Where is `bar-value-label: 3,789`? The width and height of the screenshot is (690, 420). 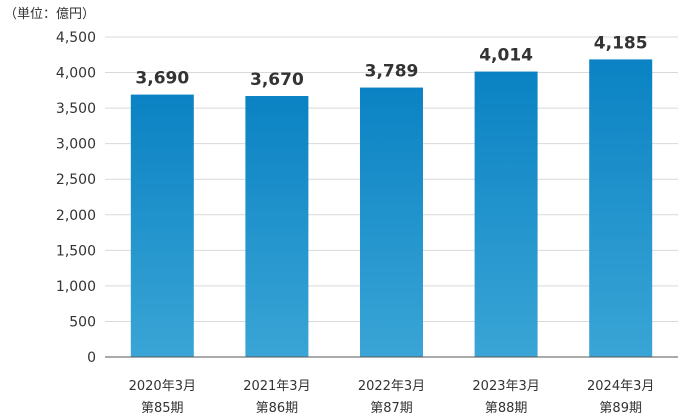 bar-value-label: 3,789 is located at coordinates (392, 72).